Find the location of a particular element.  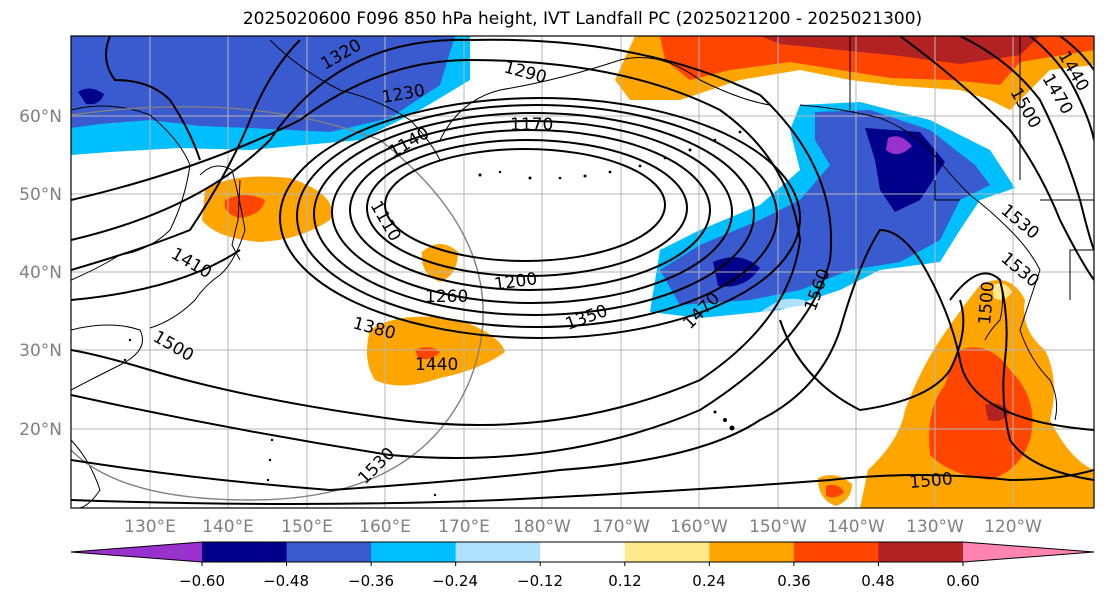

lon-label: 160°W is located at coordinates (699, 527).